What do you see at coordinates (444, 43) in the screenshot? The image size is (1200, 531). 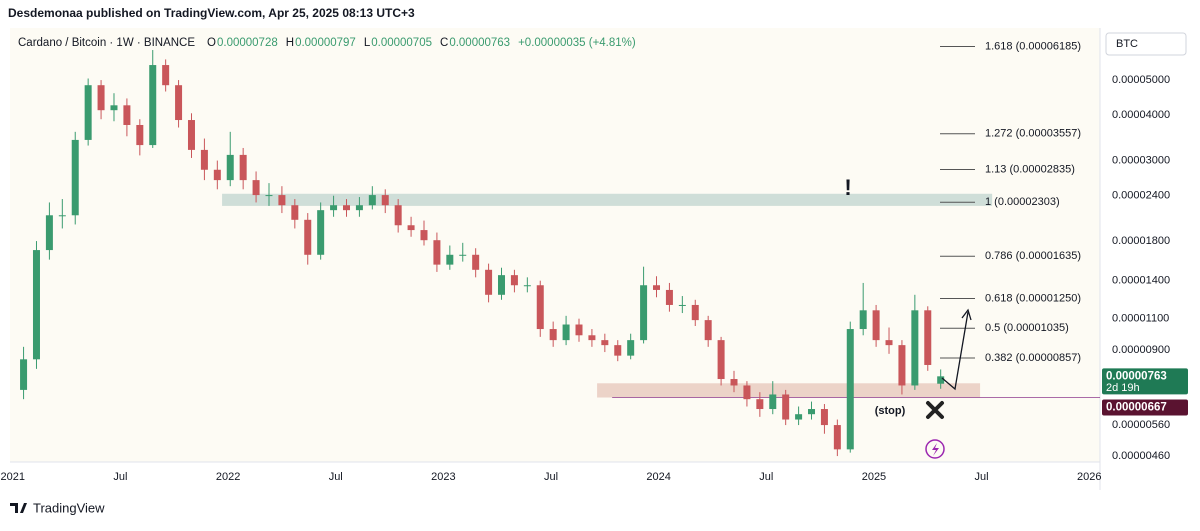 I see `ohlc-key: C` at bounding box center [444, 43].